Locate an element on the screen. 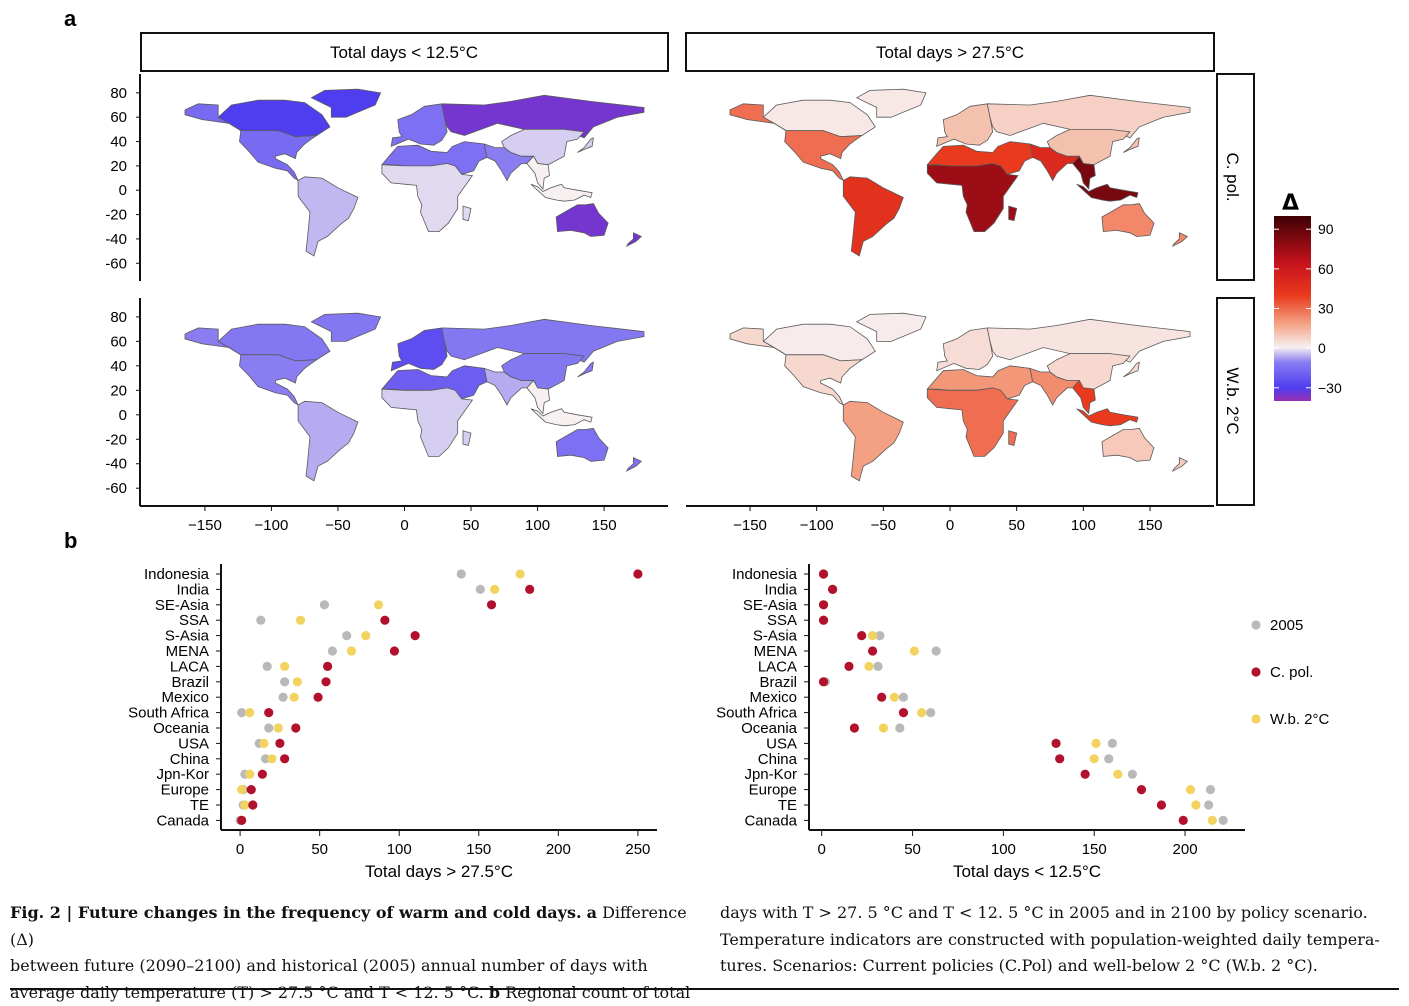  category-label: LACA is located at coordinates (777, 666).